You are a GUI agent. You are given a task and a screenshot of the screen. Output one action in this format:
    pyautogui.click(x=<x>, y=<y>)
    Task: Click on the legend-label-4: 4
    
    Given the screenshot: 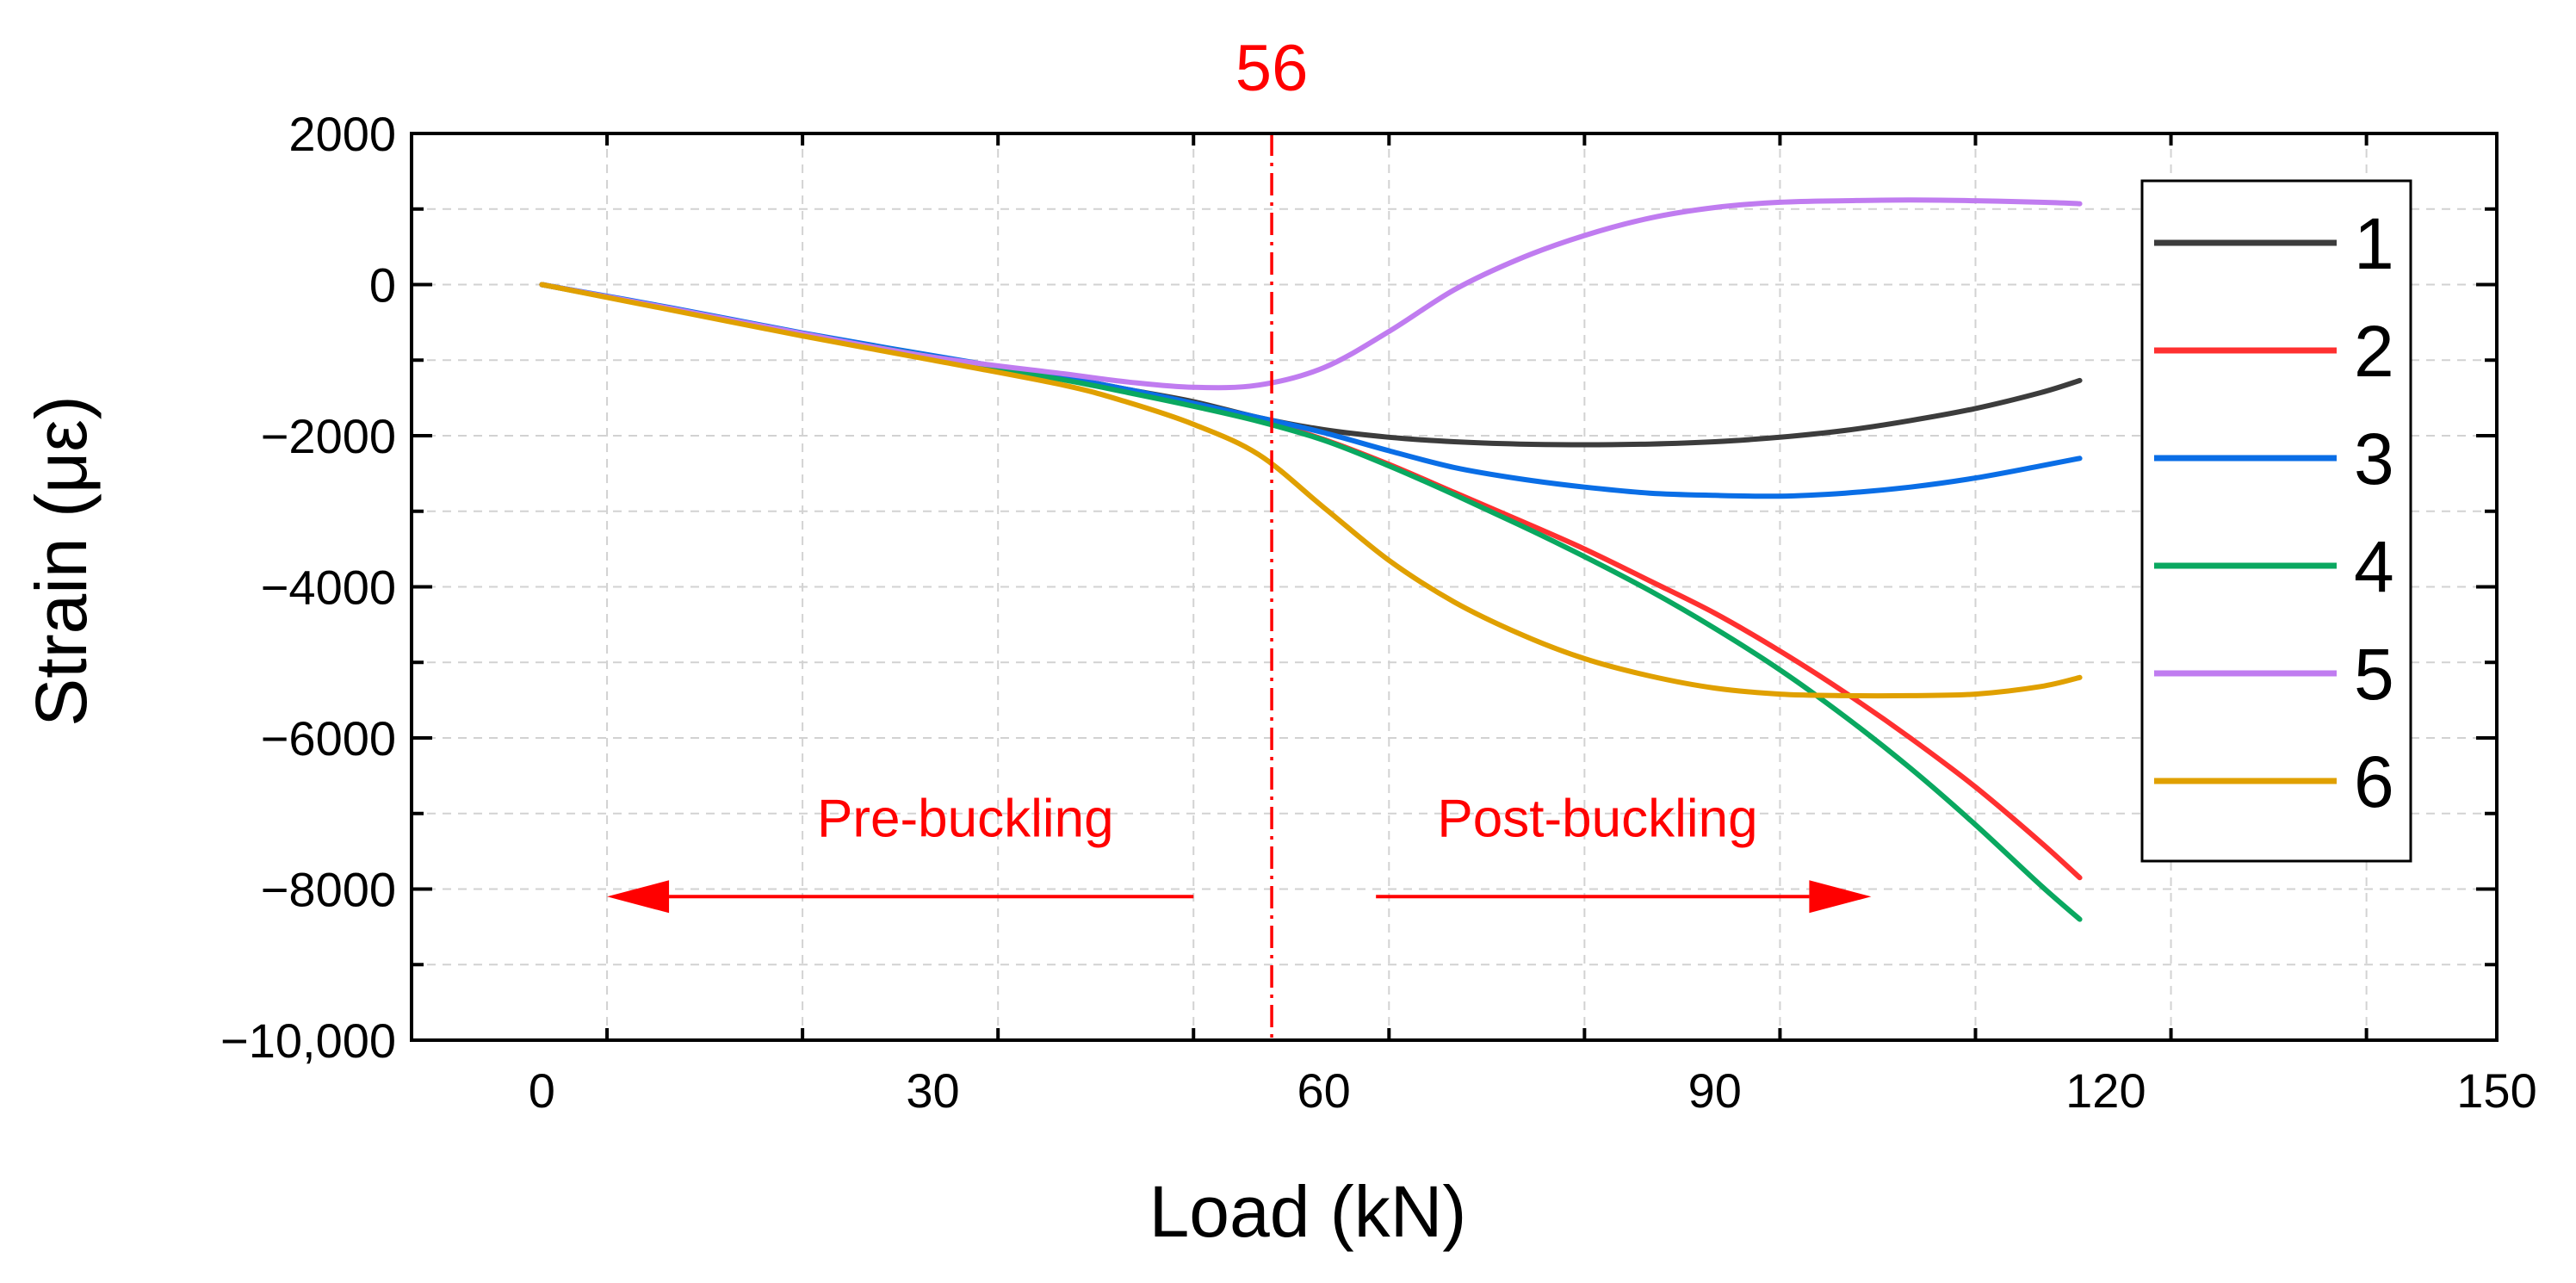 What is the action you would take?
    pyautogui.click(x=2374, y=566)
    